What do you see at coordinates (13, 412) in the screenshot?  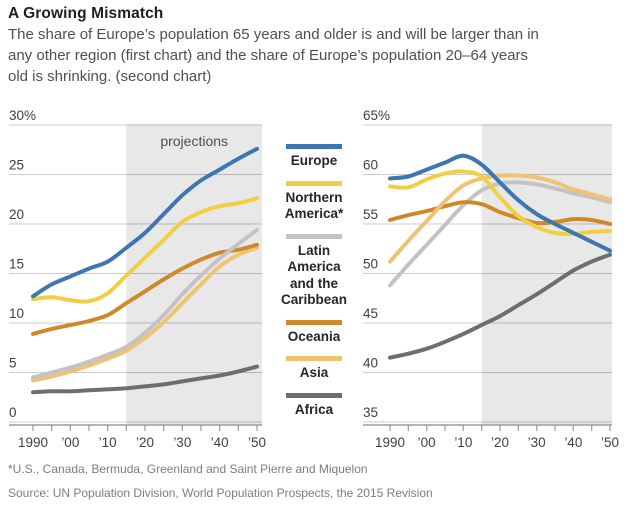 I see `y-axis-label: 0` at bounding box center [13, 412].